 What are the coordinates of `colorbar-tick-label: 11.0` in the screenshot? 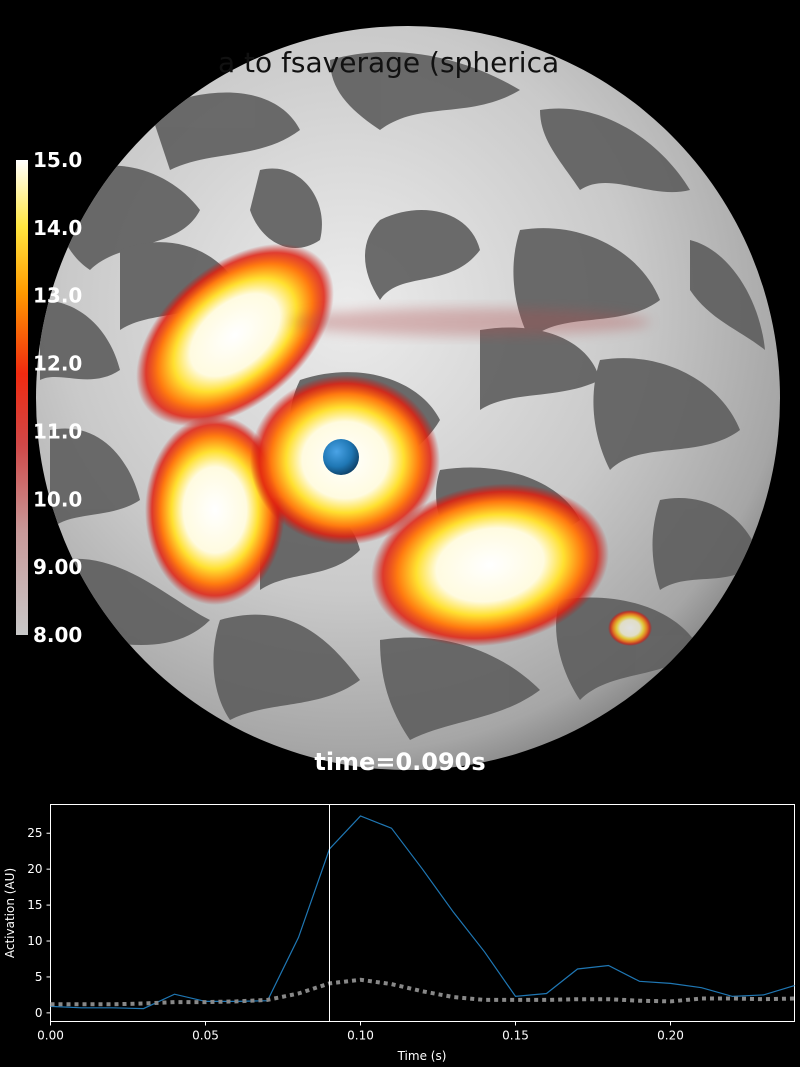 It's located at (57, 431).